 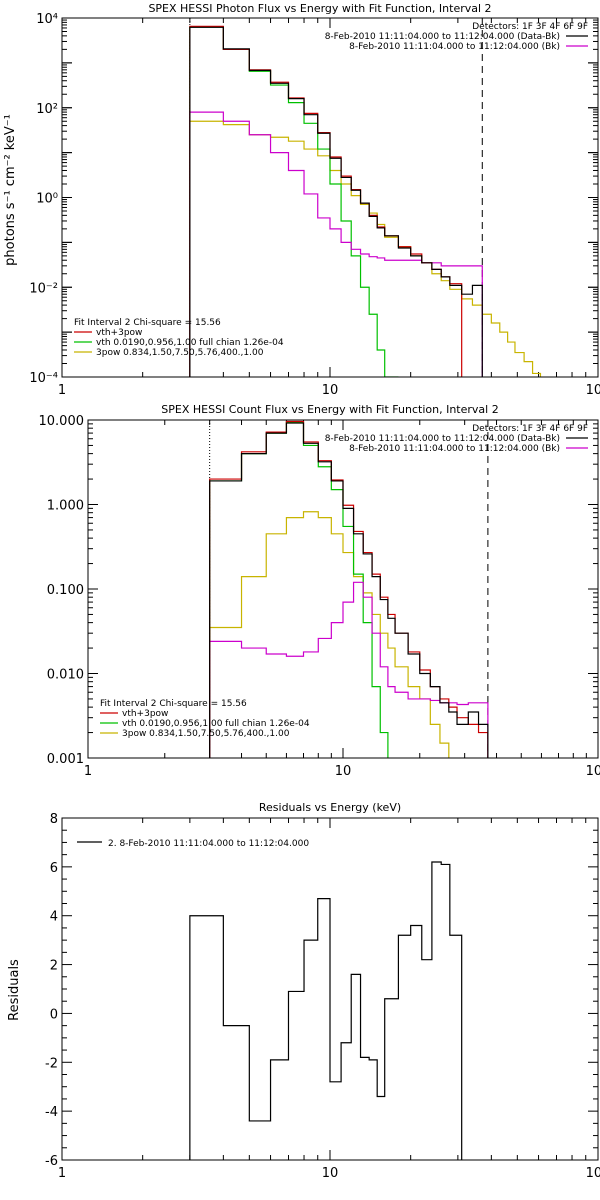 What do you see at coordinates (51, 1161) in the screenshot?
I see `y-tick-label: -6` at bounding box center [51, 1161].